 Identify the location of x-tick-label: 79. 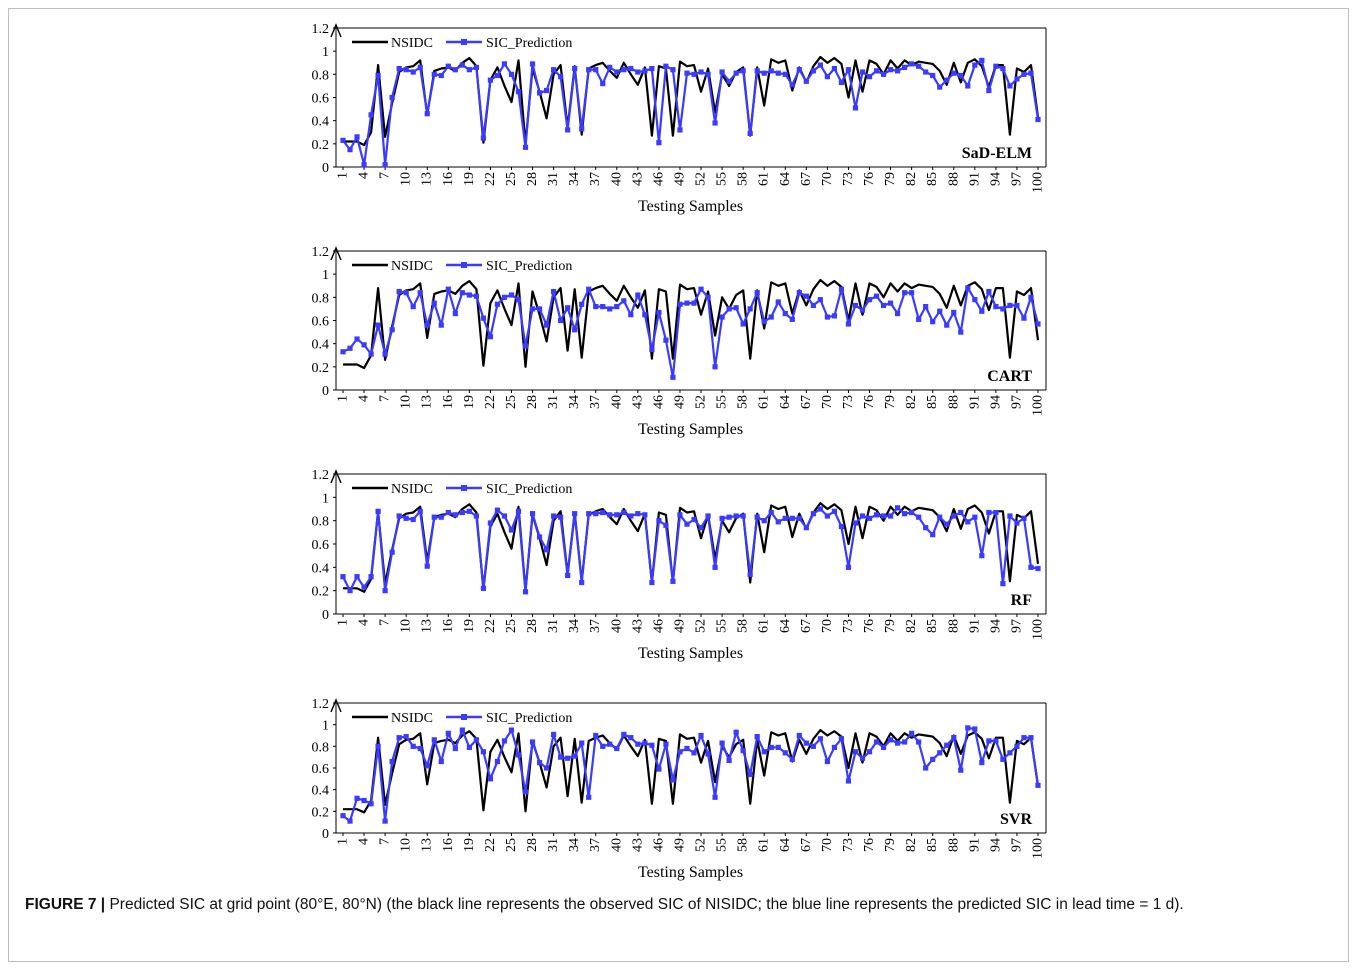
(890, 626).